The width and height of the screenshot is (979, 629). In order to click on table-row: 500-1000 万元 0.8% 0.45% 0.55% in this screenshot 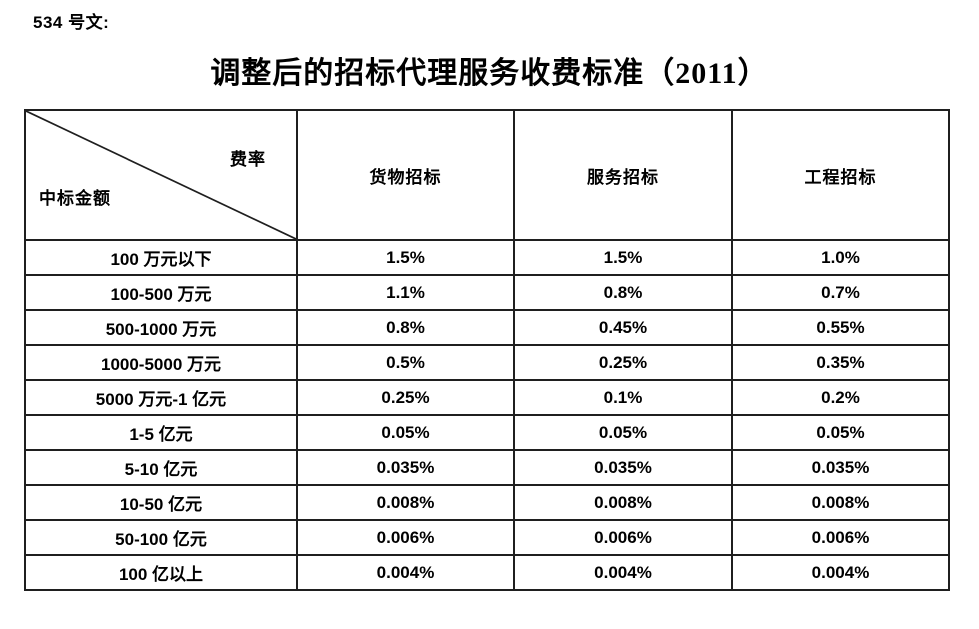, I will do `click(487, 327)`.